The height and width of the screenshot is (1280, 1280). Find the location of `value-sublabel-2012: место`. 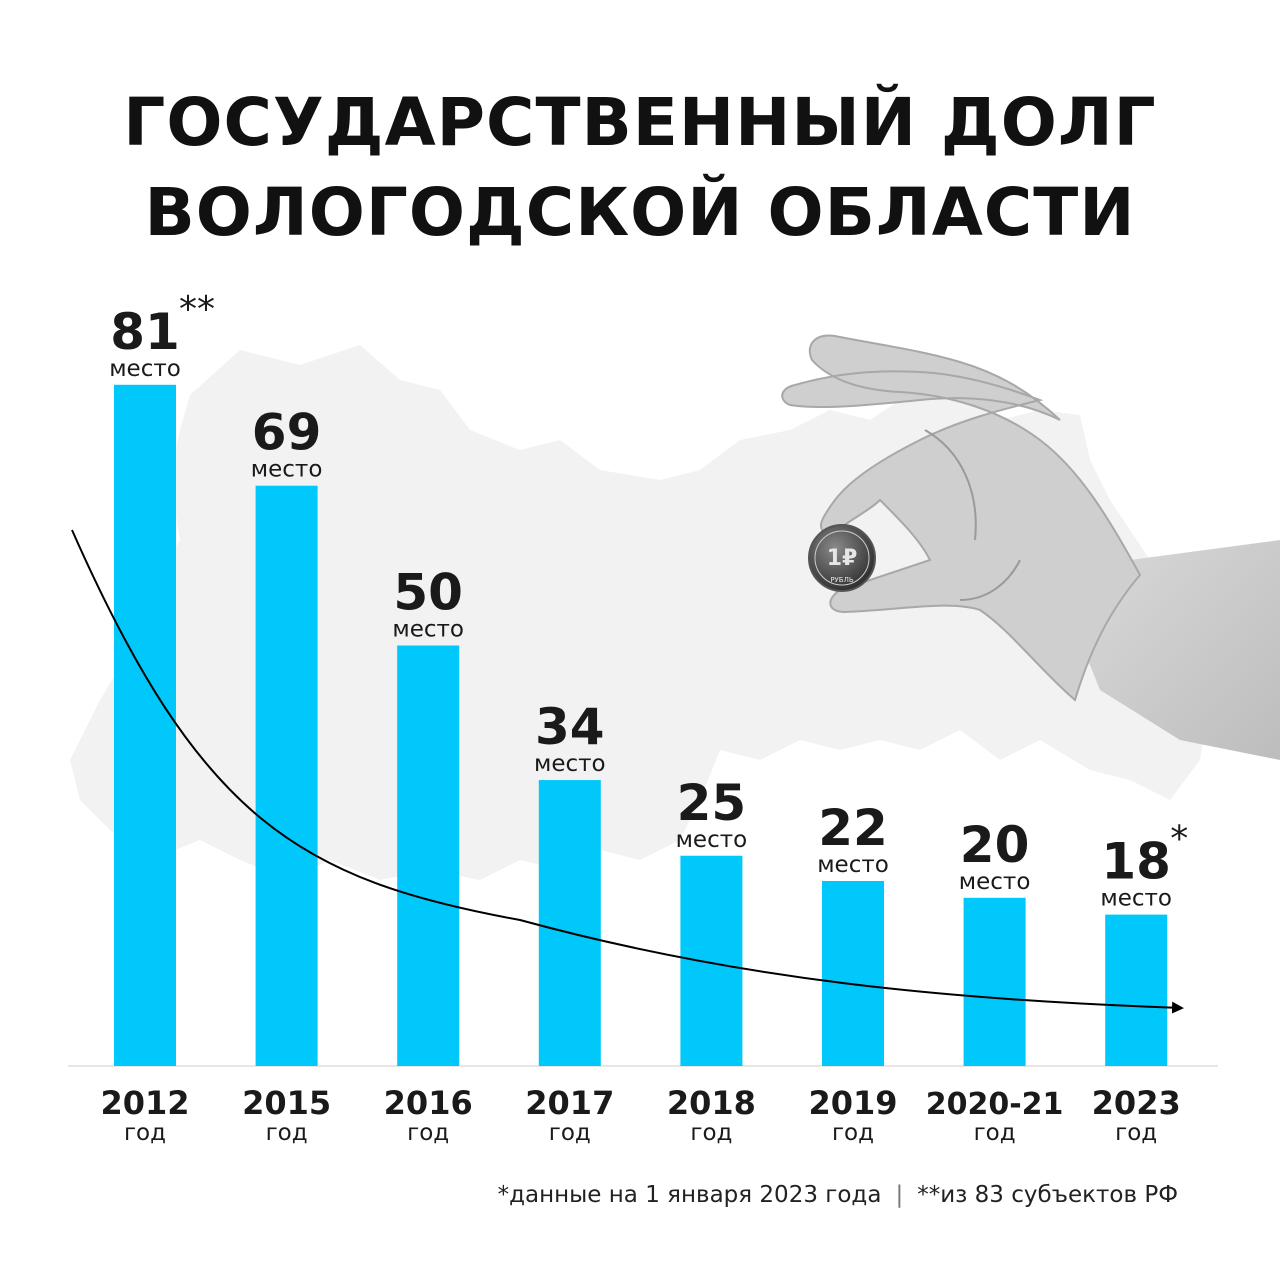

value-sublabel-2012: место is located at coordinates (145, 369).